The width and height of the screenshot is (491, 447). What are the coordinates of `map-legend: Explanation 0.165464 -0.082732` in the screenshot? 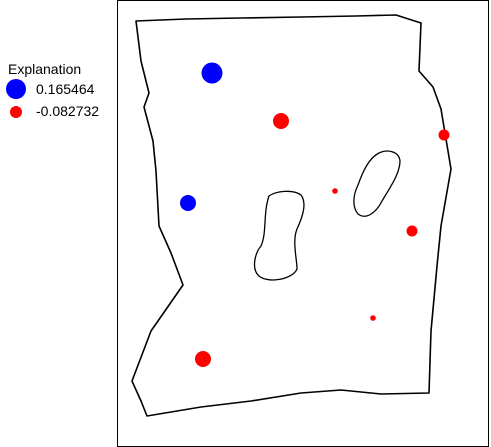 It's located at (62, 91).